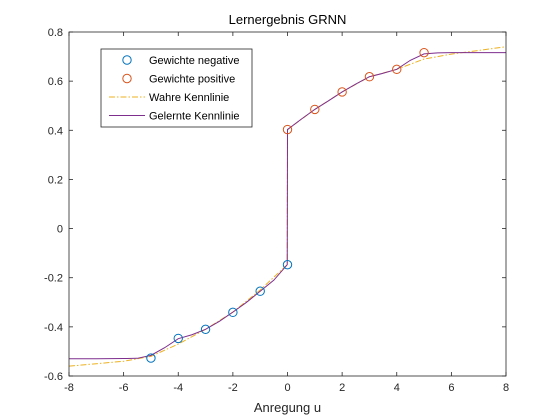 The width and height of the screenshot is (560, 420). I want to click on legend-label: Wahre Kennlinie, so click(189, 98).